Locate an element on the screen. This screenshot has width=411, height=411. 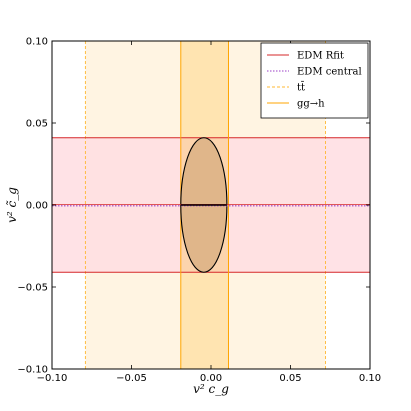
legend-label-2: tt̄ is located at coordinates (301, 87).